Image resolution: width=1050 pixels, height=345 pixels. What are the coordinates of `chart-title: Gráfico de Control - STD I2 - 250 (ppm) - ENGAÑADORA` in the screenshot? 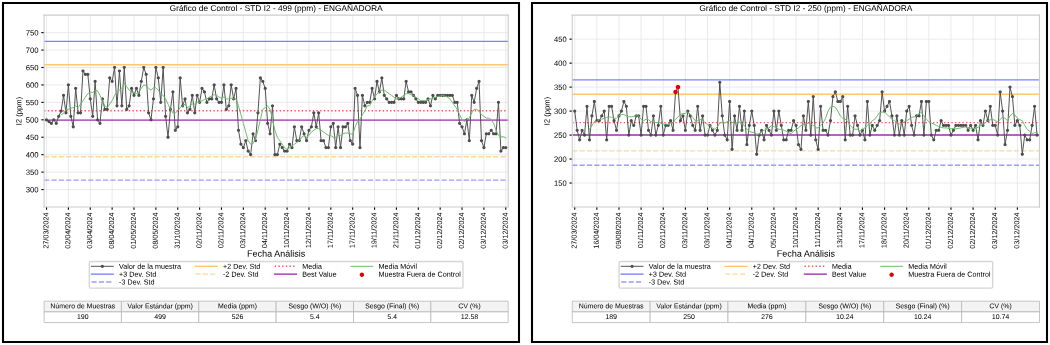 It's located at (806, 8).